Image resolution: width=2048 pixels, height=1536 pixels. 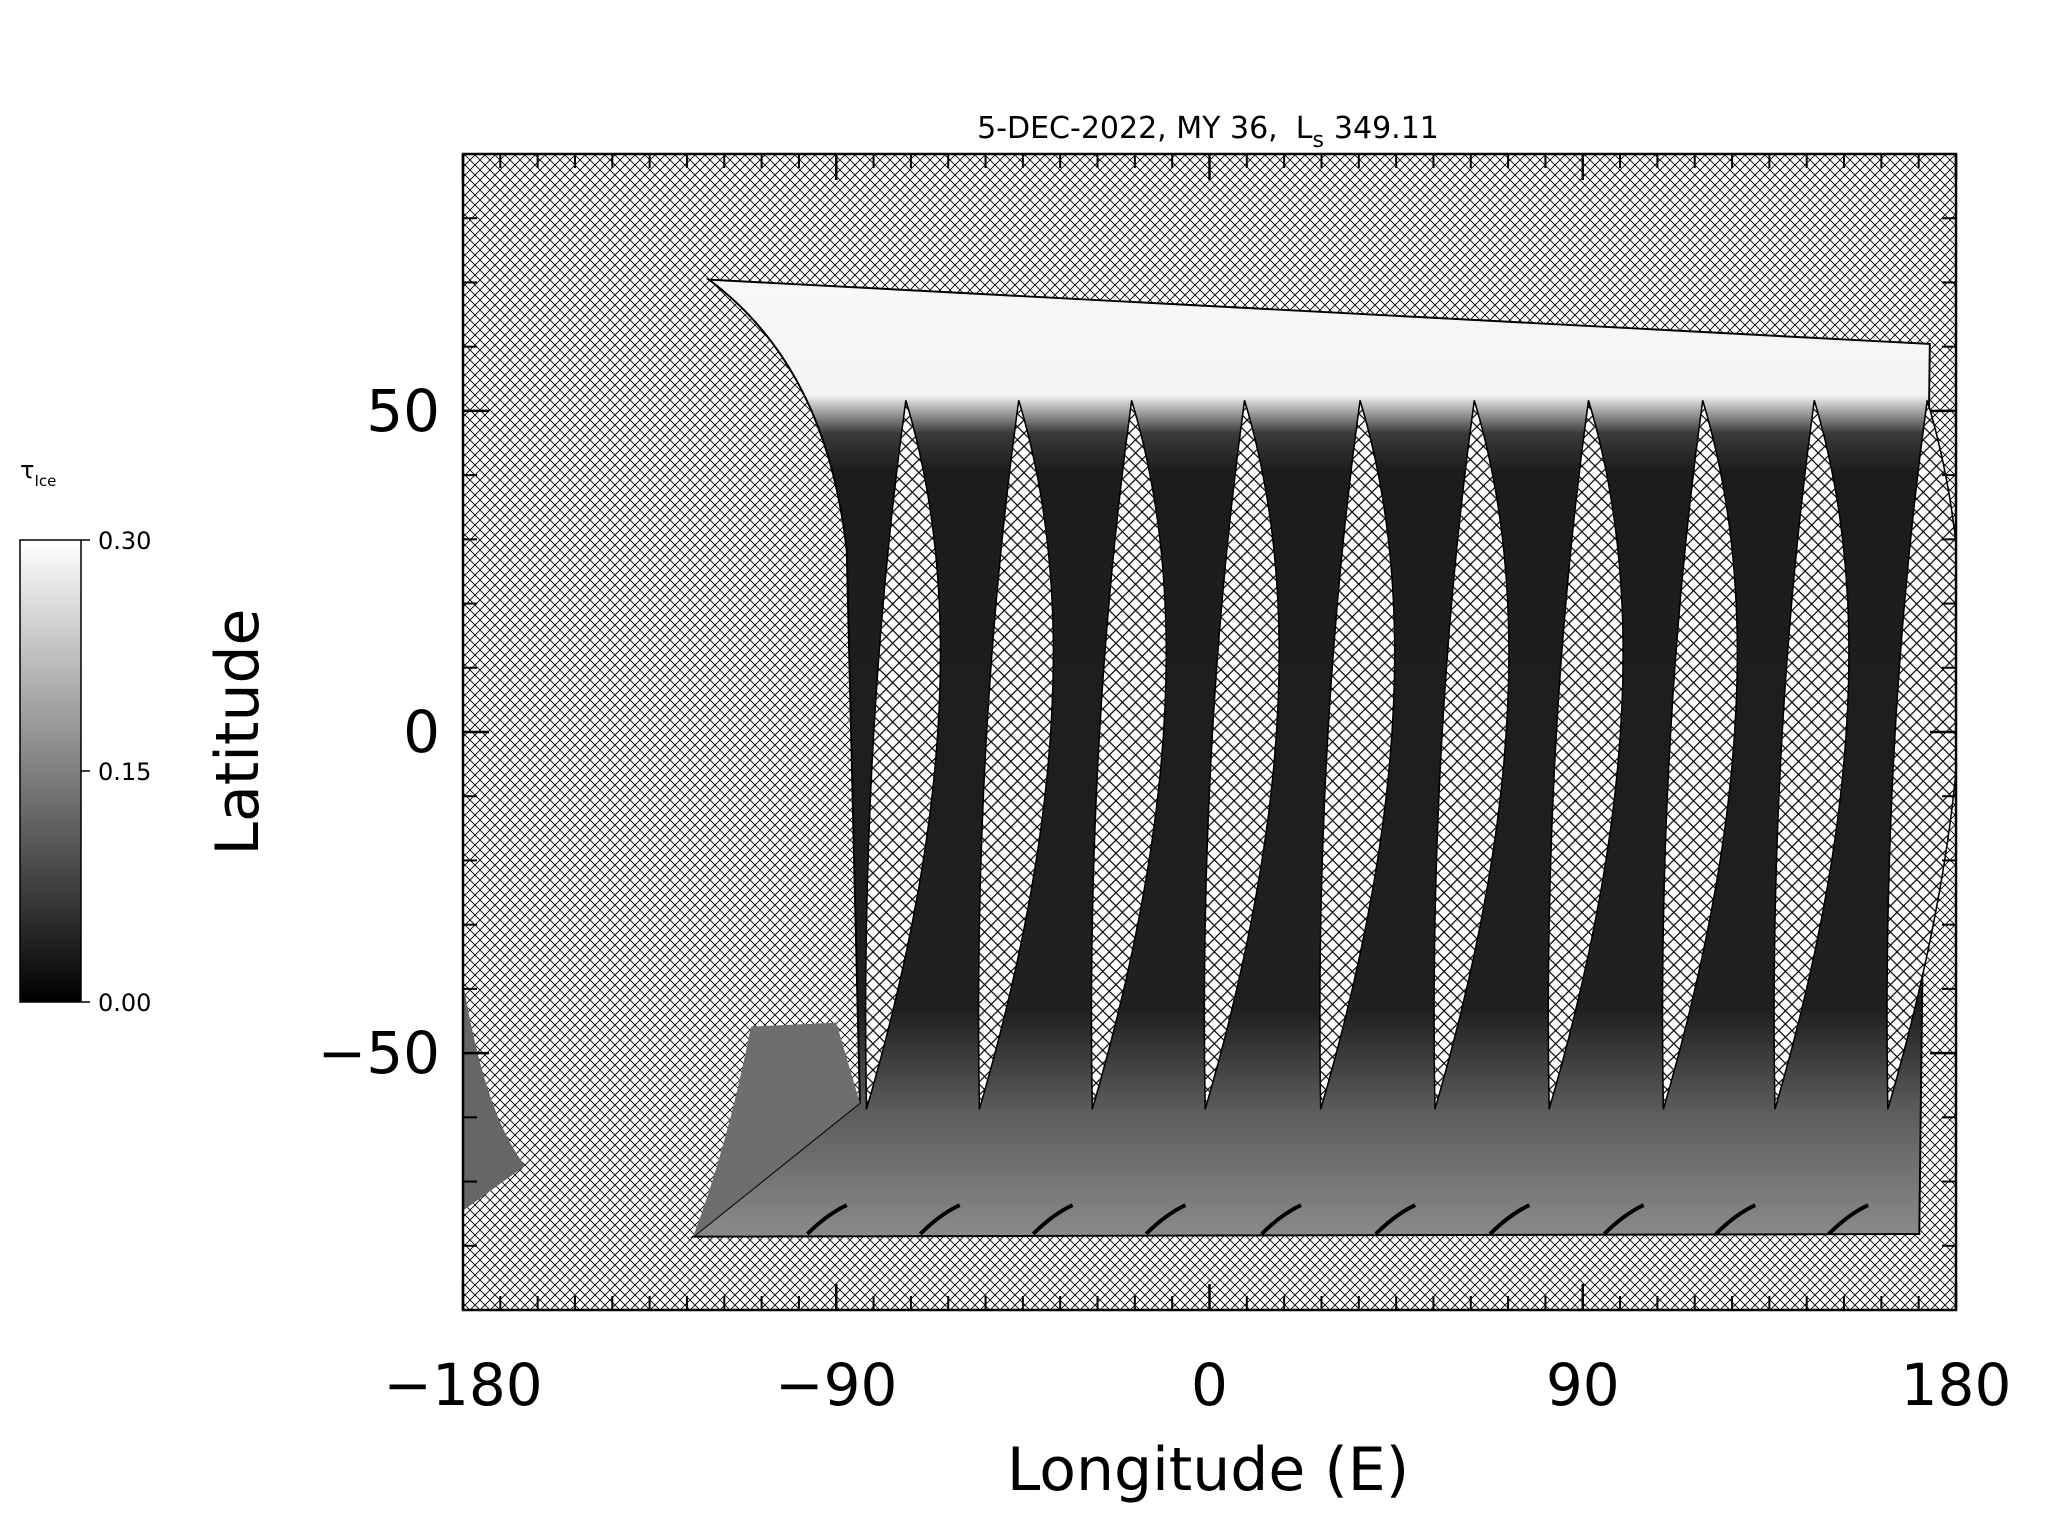 I want to click on colorbar-label: τIce, so click(x=38, y=473).